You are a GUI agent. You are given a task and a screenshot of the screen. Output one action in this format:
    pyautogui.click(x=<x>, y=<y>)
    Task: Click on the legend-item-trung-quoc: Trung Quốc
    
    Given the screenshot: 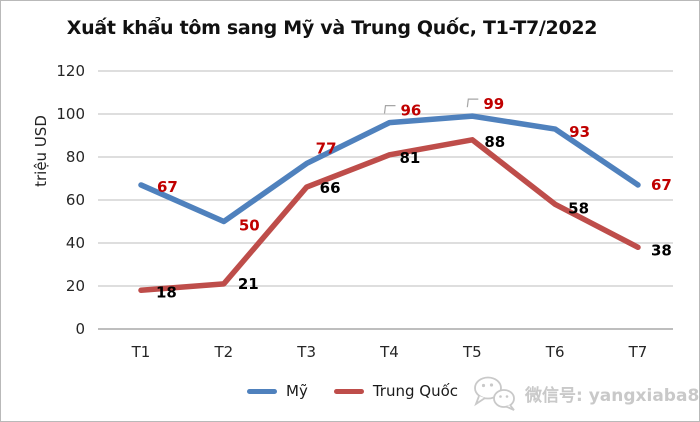 What is the action you would take?
    pyautogui.click(x=395, y=391)
    